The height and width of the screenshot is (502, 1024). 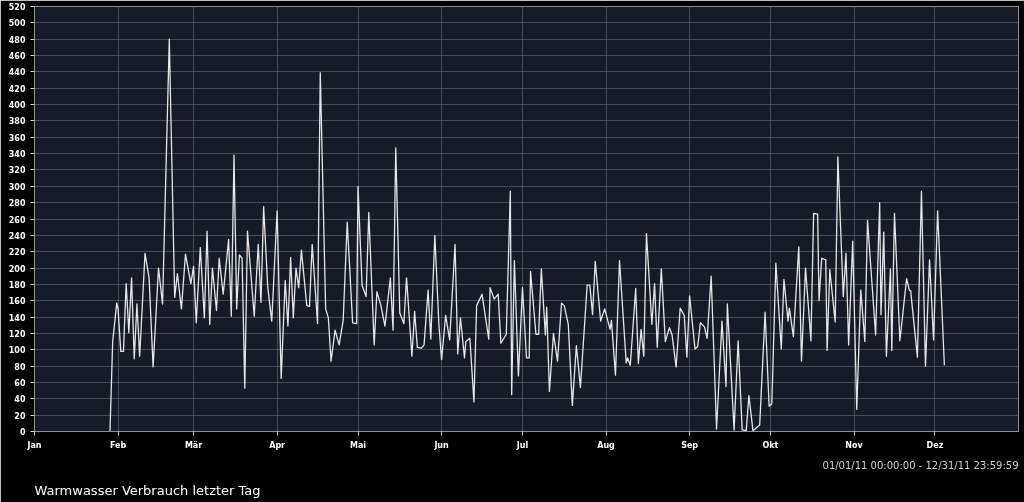 I want to click on x-tick-label: Mär, so click(x=193, y=445).